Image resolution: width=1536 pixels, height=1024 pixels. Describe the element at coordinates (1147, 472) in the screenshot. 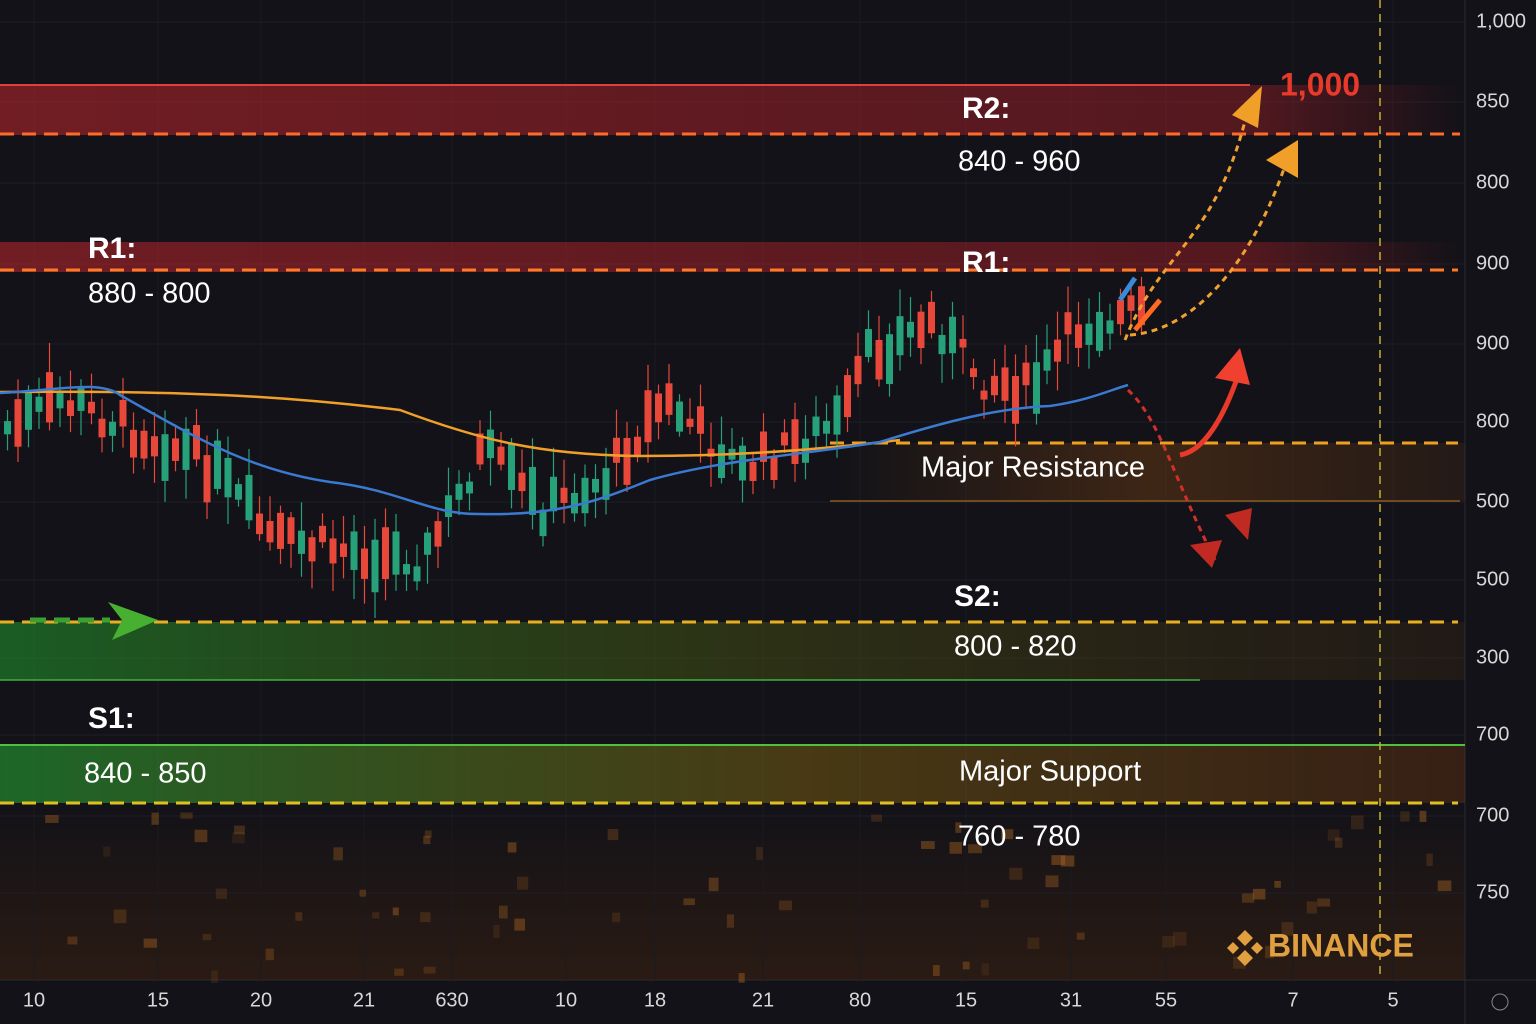

I see `resistance-band` at that location.